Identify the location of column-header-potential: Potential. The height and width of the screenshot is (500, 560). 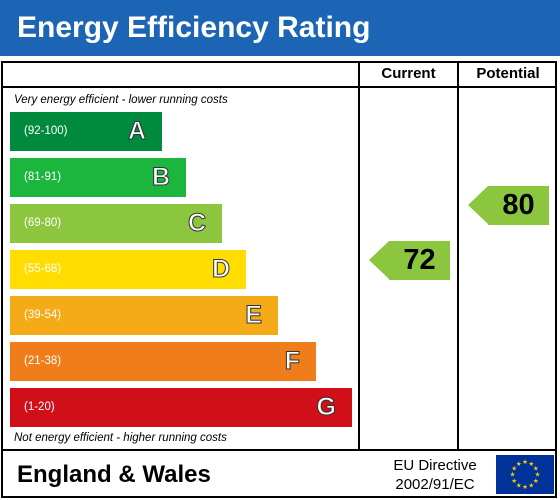
(508, 73).